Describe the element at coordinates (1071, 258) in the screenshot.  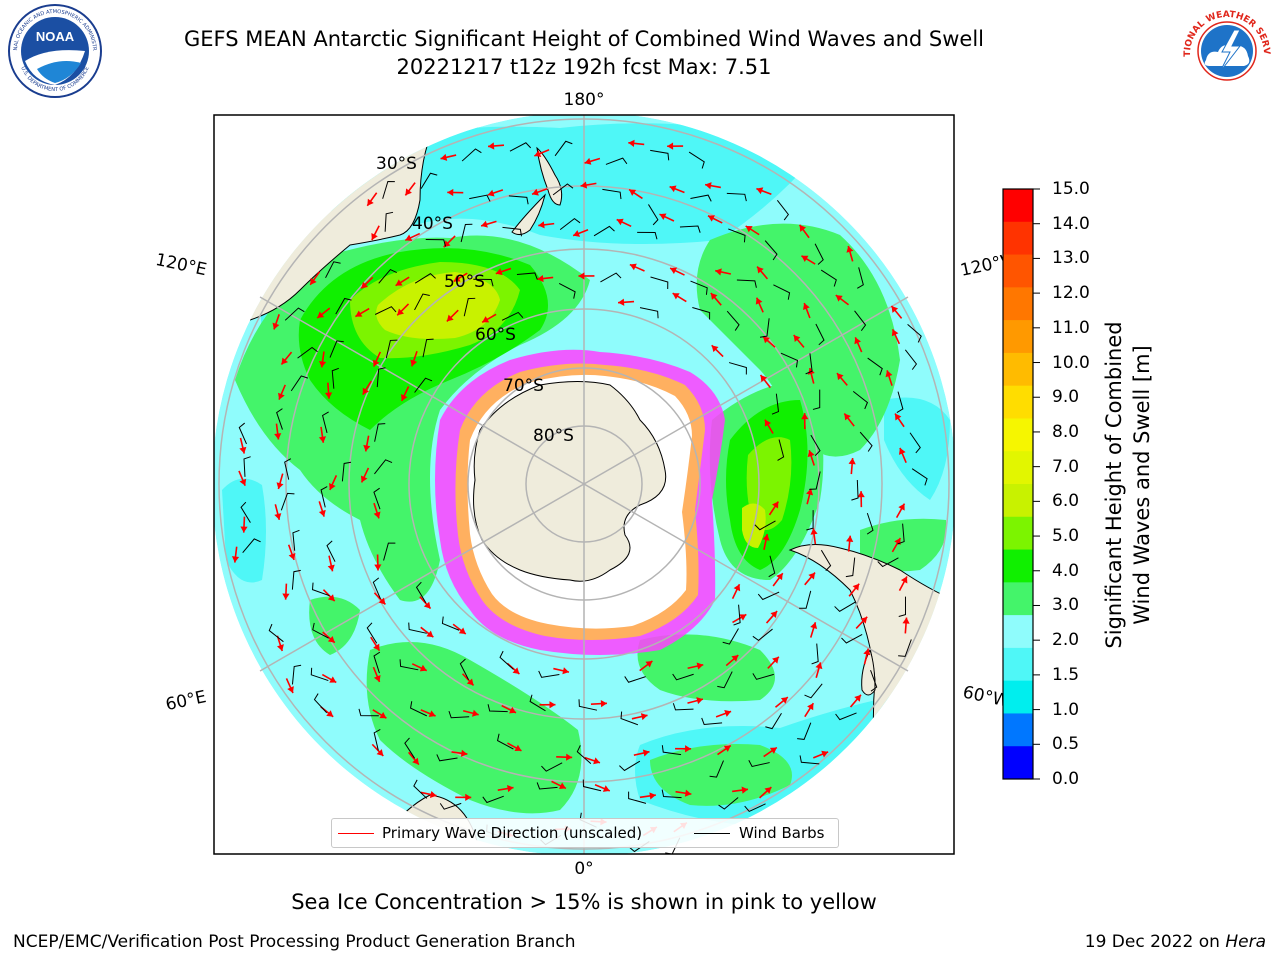
I see `colorbar-tick-label: 13.0` at that location.